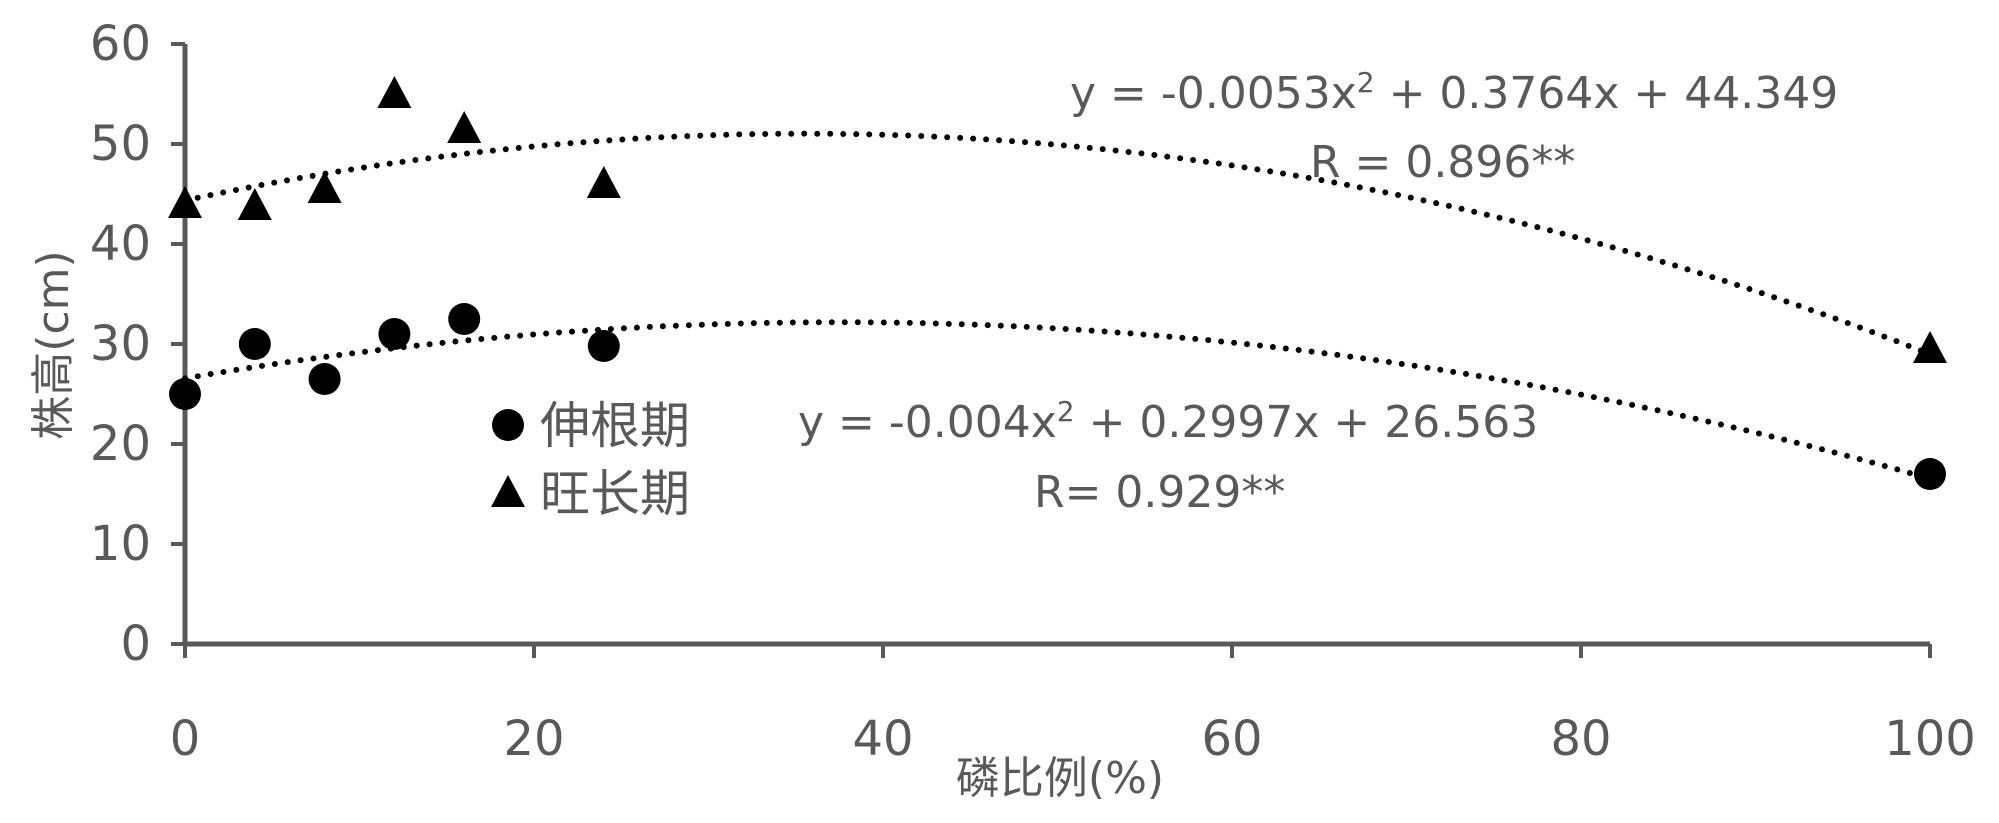 The height and width of the screenshot is (823, 1999). Describe the element at coordinates (135, 644) in the screenshot. I see `y-tick-label: 0` at that location.